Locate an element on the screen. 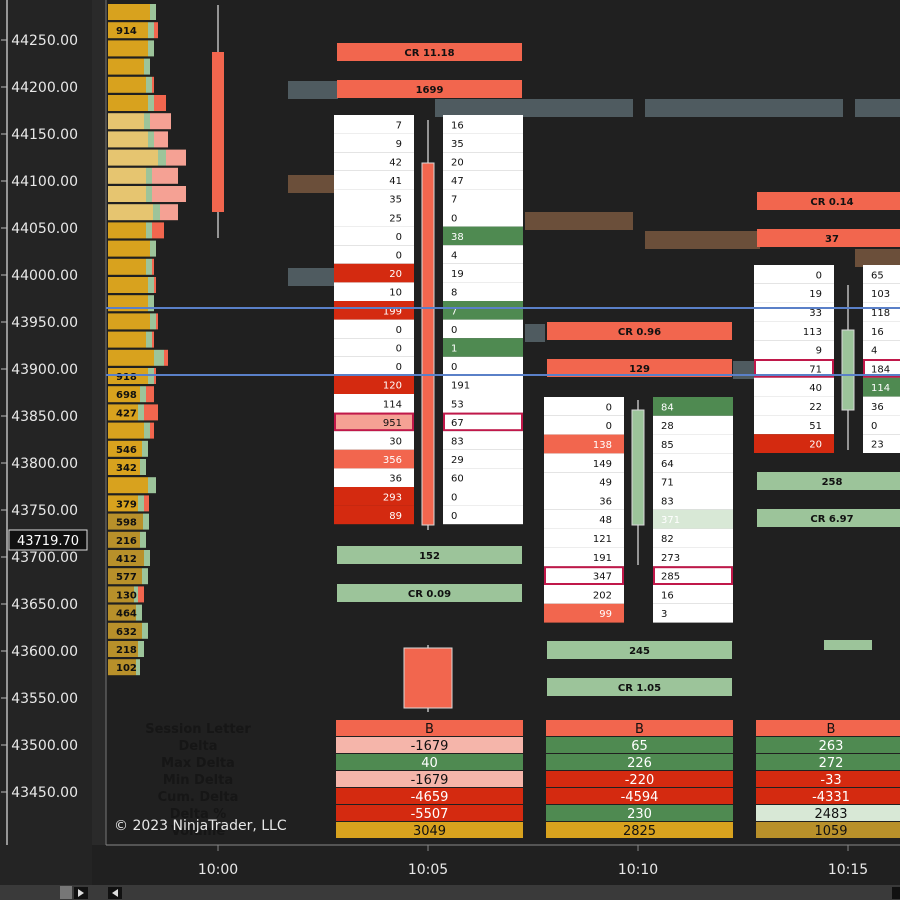 This screenshot has width=900, height=900. candle-small is located at coordinates (428, 678).